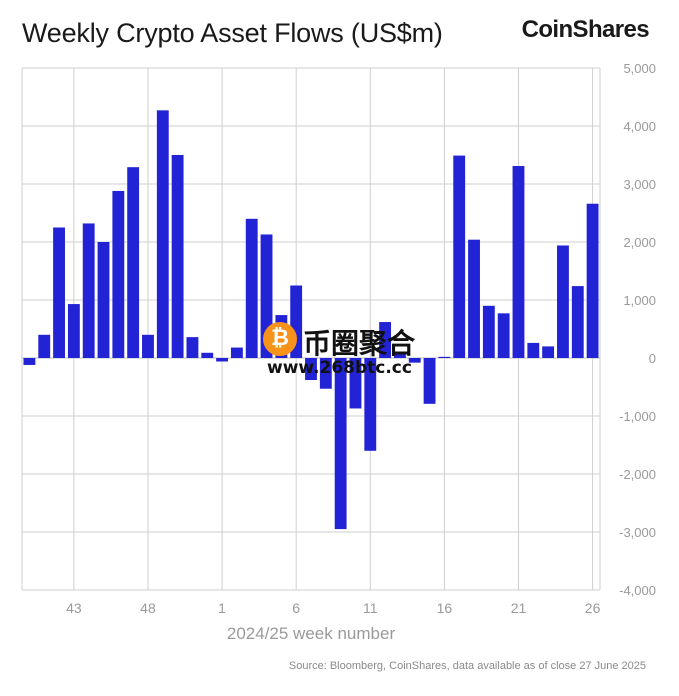 This screenshot has width=679, height=696. Describe the element at coordinates (585, 29) in the screenshot. I see `brand-logo: CoinShares` at that location.